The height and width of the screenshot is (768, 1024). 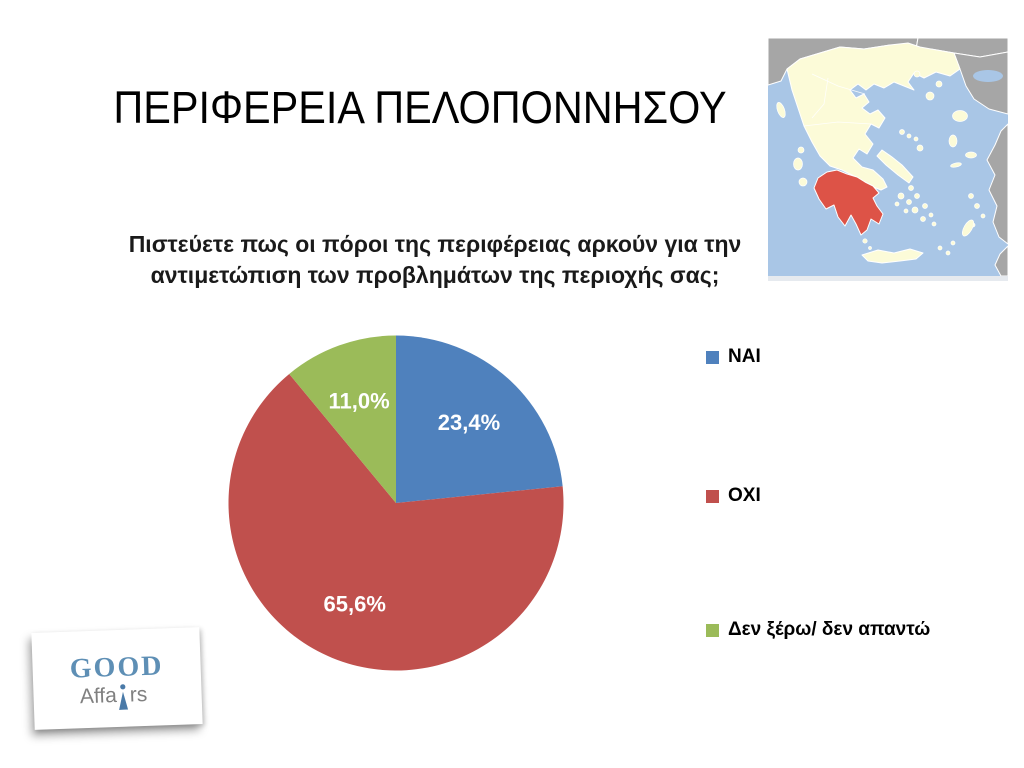 I want to click on map-sea-marmara, so click(x=988, y=76).